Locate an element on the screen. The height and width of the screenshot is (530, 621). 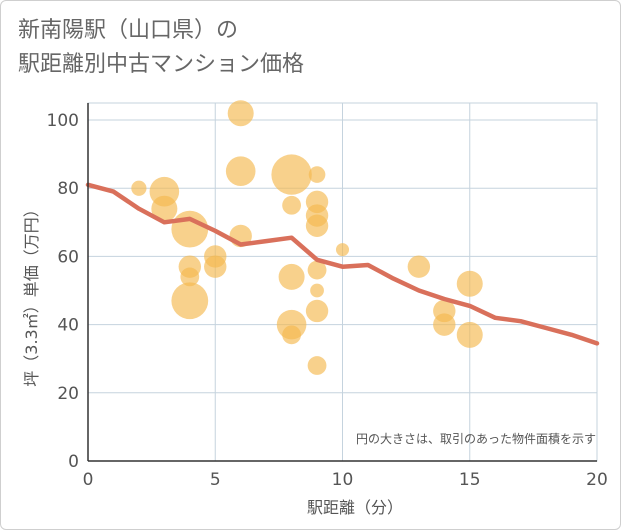
x-tick-label: 20 is located at coordinates (597, 480).